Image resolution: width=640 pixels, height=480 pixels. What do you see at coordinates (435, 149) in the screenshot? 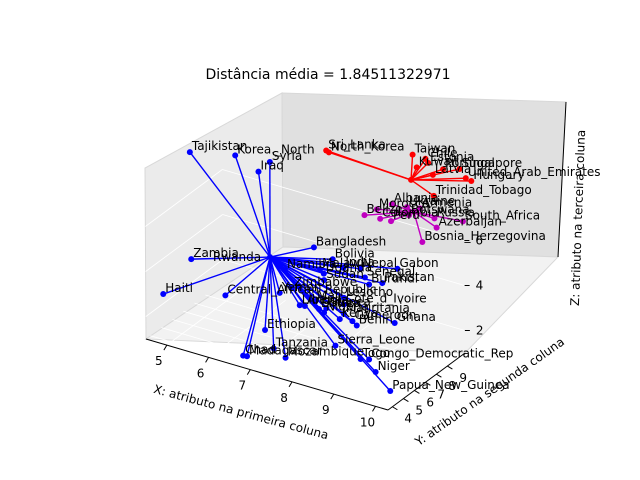
I see `point-label: Taiwan` at bounding box center [435, 149].